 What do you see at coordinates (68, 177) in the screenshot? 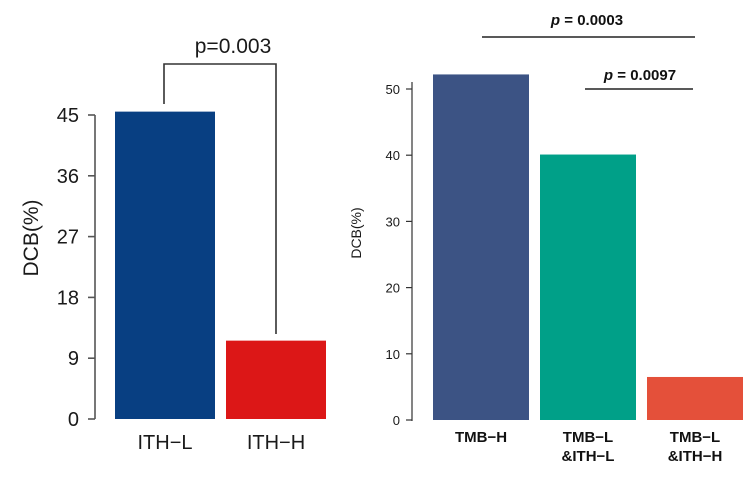
I see `left-y-tick-label-4: 36` at bounding box center [68, 177].